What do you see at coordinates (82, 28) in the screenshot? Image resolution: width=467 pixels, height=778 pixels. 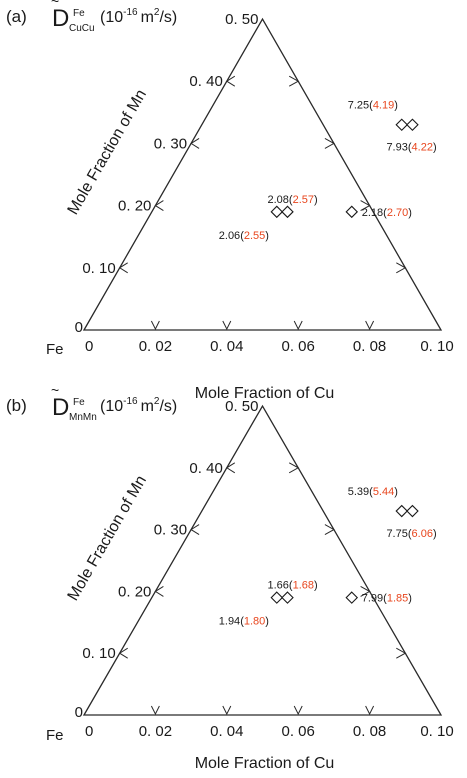 I see `quantity-subscript: CuCu` at bounding box center [82, 28].